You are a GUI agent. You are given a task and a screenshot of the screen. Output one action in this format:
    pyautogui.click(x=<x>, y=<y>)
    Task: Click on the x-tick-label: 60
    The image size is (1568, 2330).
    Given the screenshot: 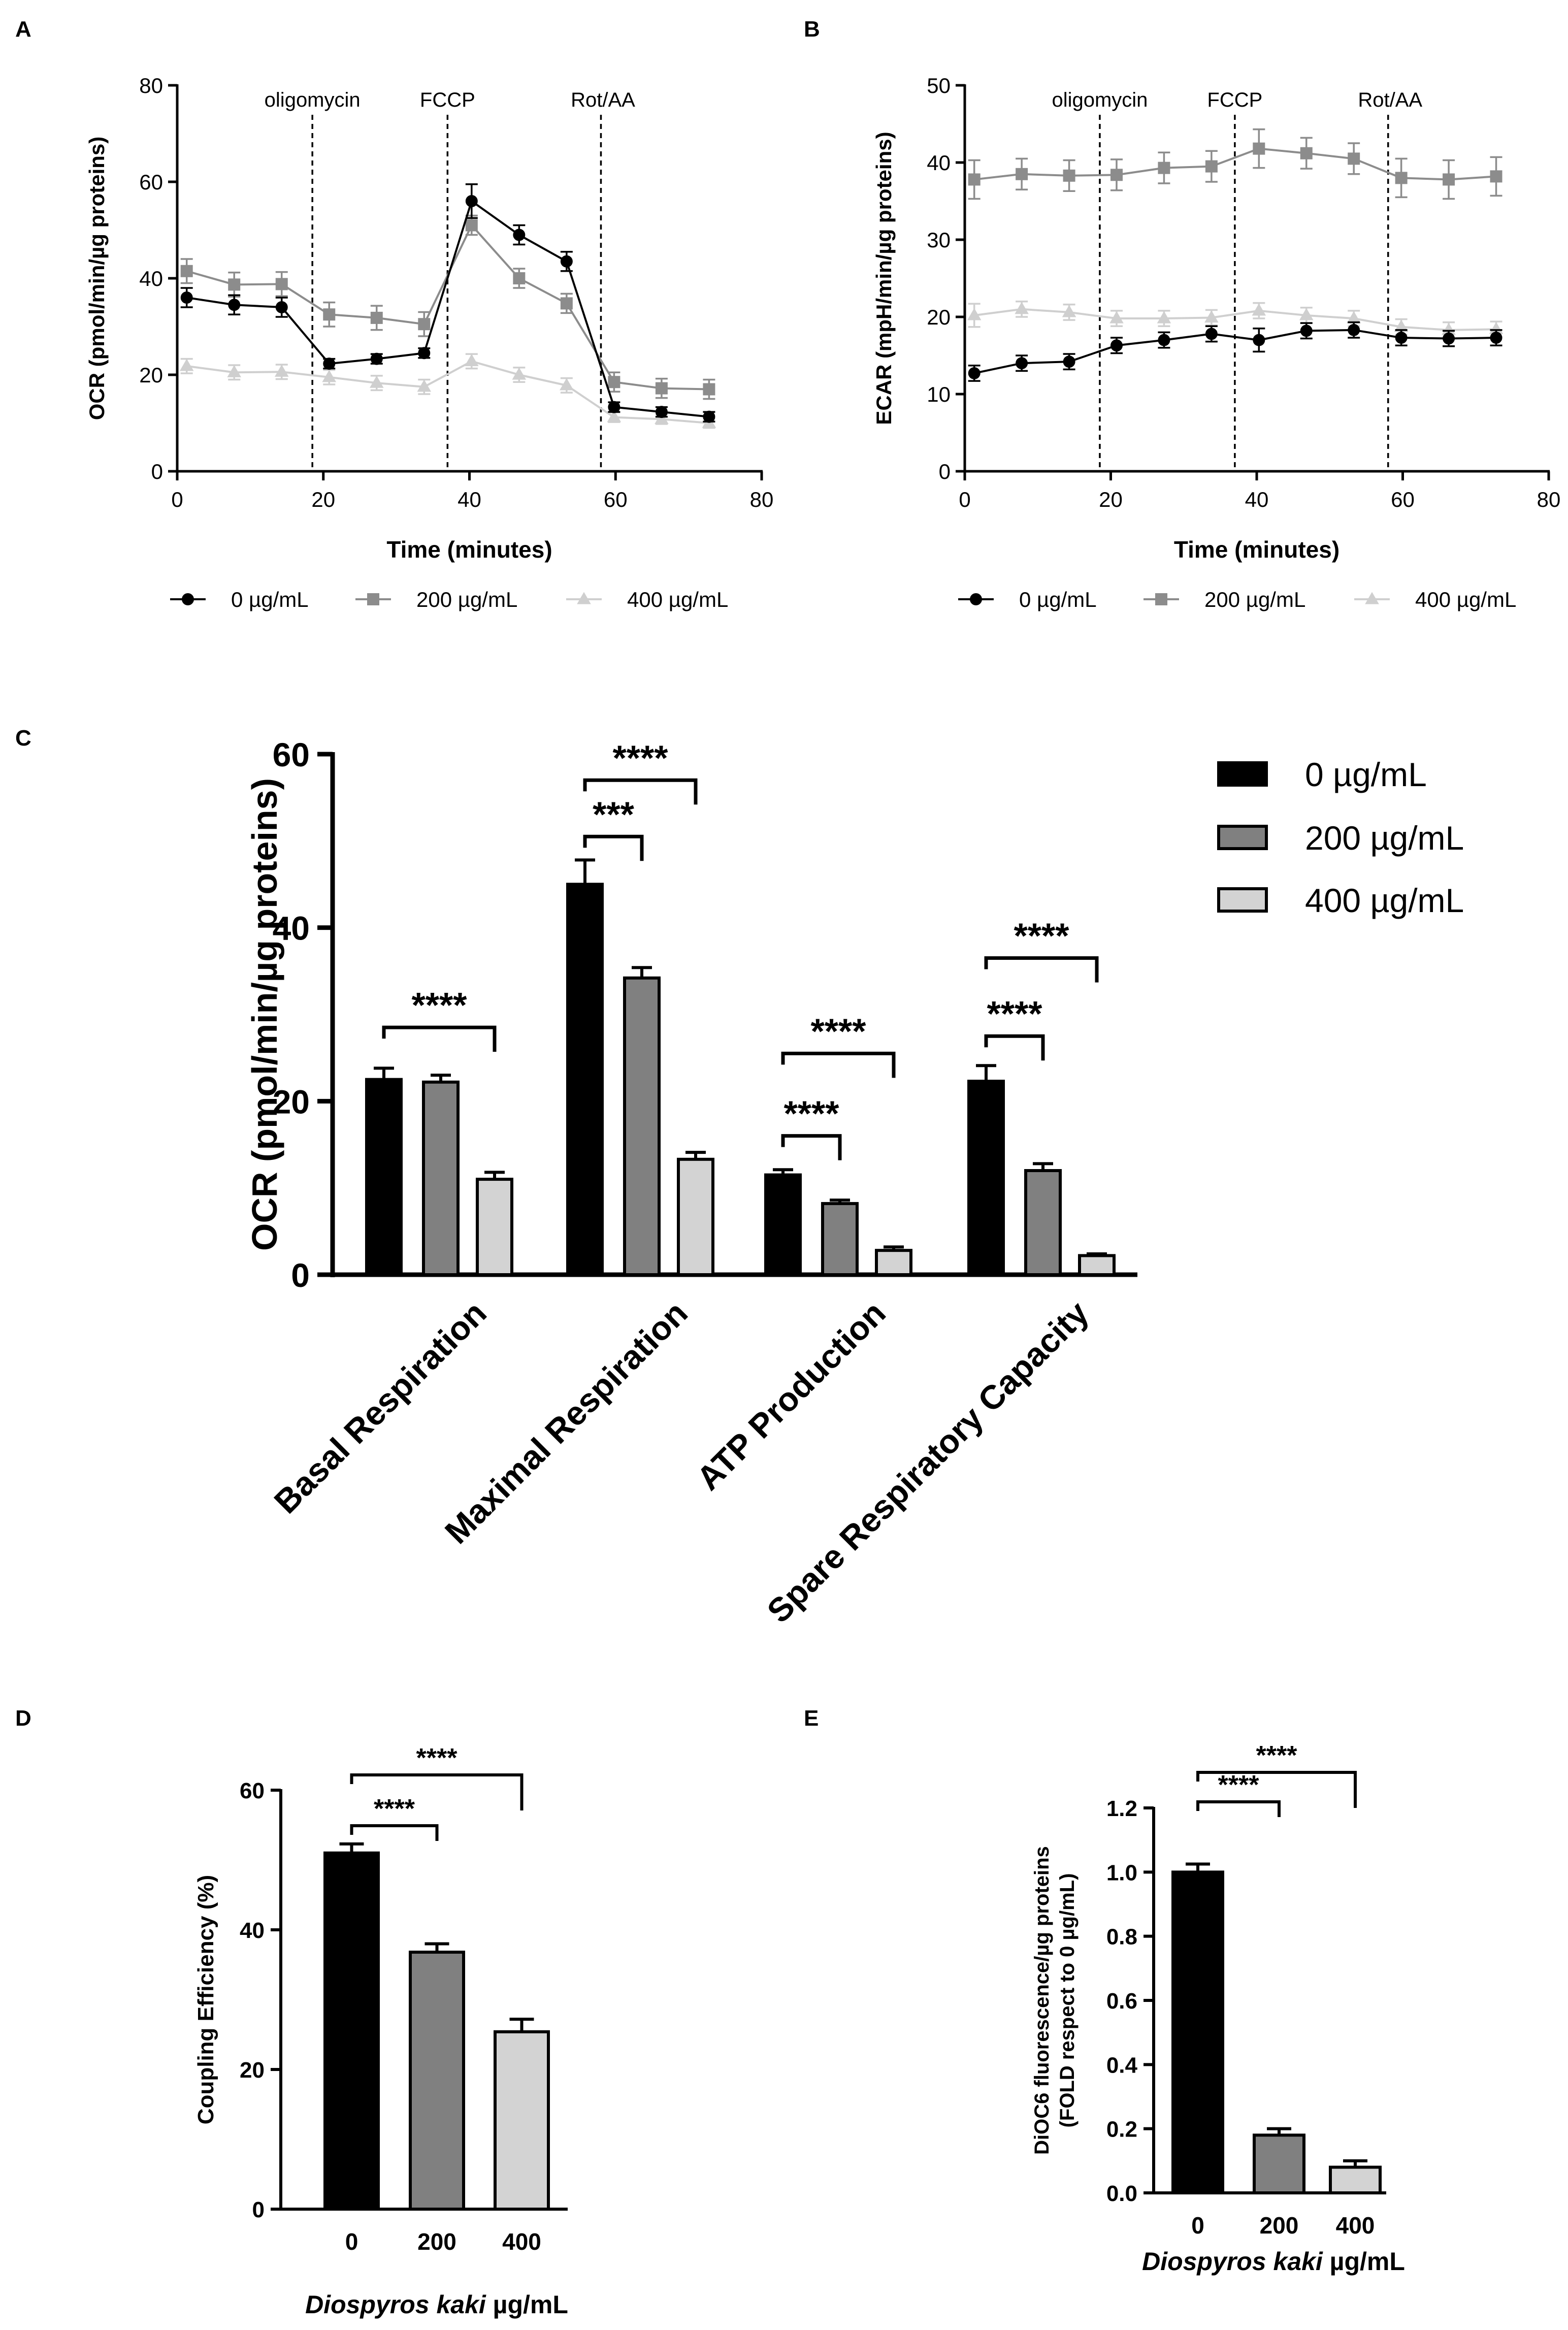 What is the action you would take?
    pyautogui.click(x=1403, y=500)
    